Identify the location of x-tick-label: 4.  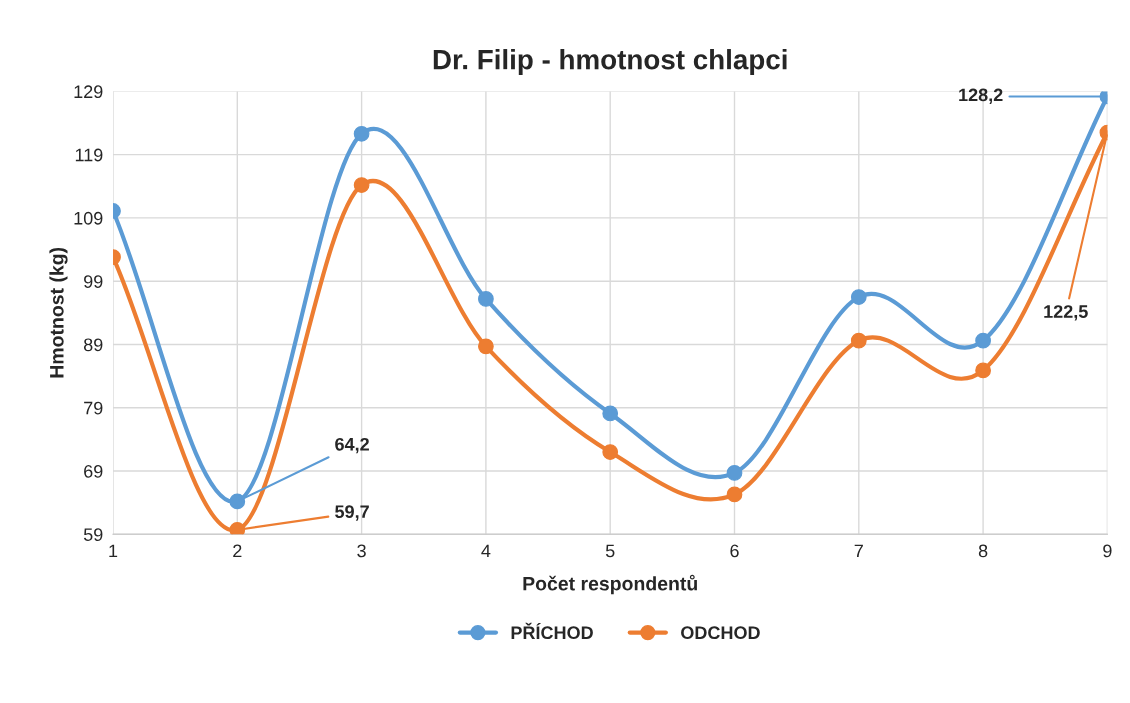
(486, 551).